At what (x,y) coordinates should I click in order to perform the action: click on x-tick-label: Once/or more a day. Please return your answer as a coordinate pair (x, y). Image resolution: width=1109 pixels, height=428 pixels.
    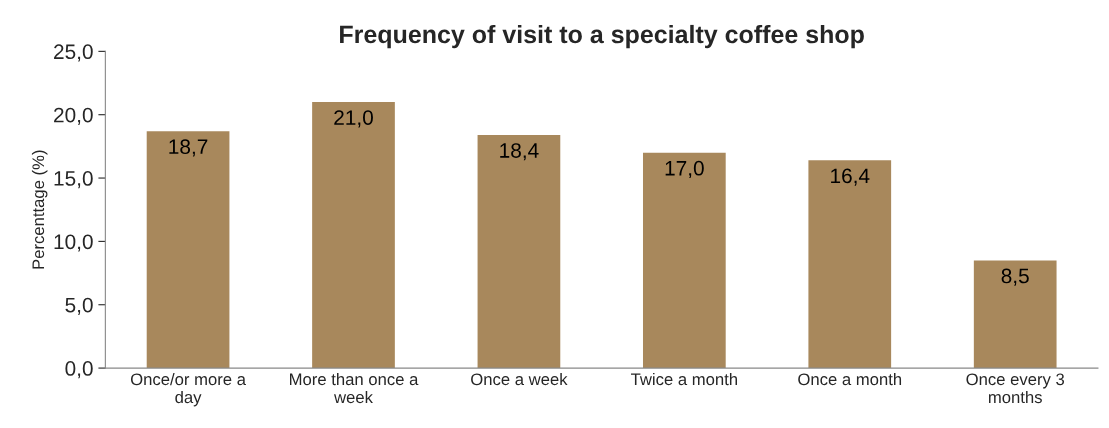
    Looking at the image, I should click on (188, 389).